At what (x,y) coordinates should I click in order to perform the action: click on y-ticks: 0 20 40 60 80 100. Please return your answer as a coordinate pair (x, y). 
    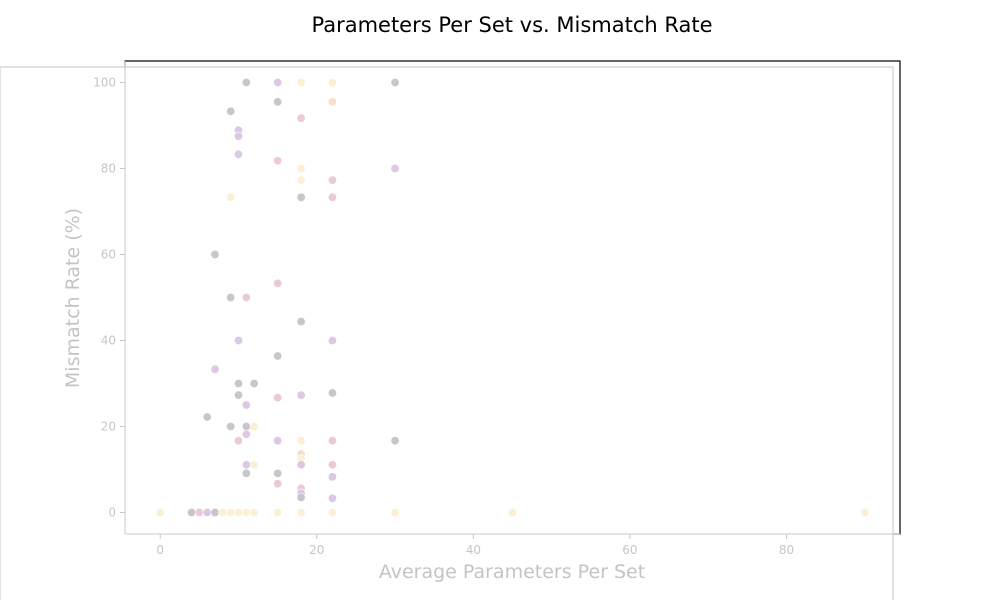
    Looking at the image, I should click on (109, 298).